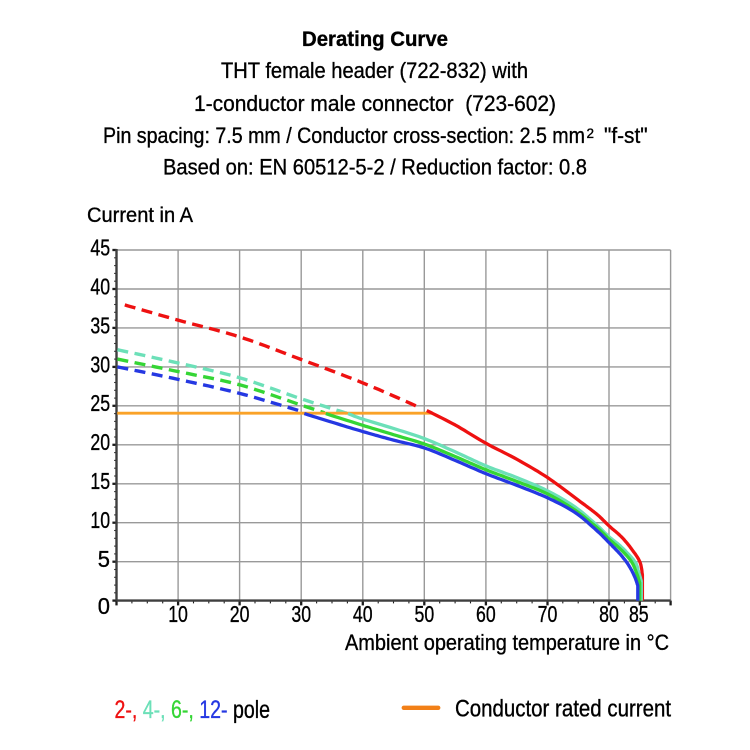 The image size is (750, 750). I want to click on svg-text: 0, so click(104, 606).